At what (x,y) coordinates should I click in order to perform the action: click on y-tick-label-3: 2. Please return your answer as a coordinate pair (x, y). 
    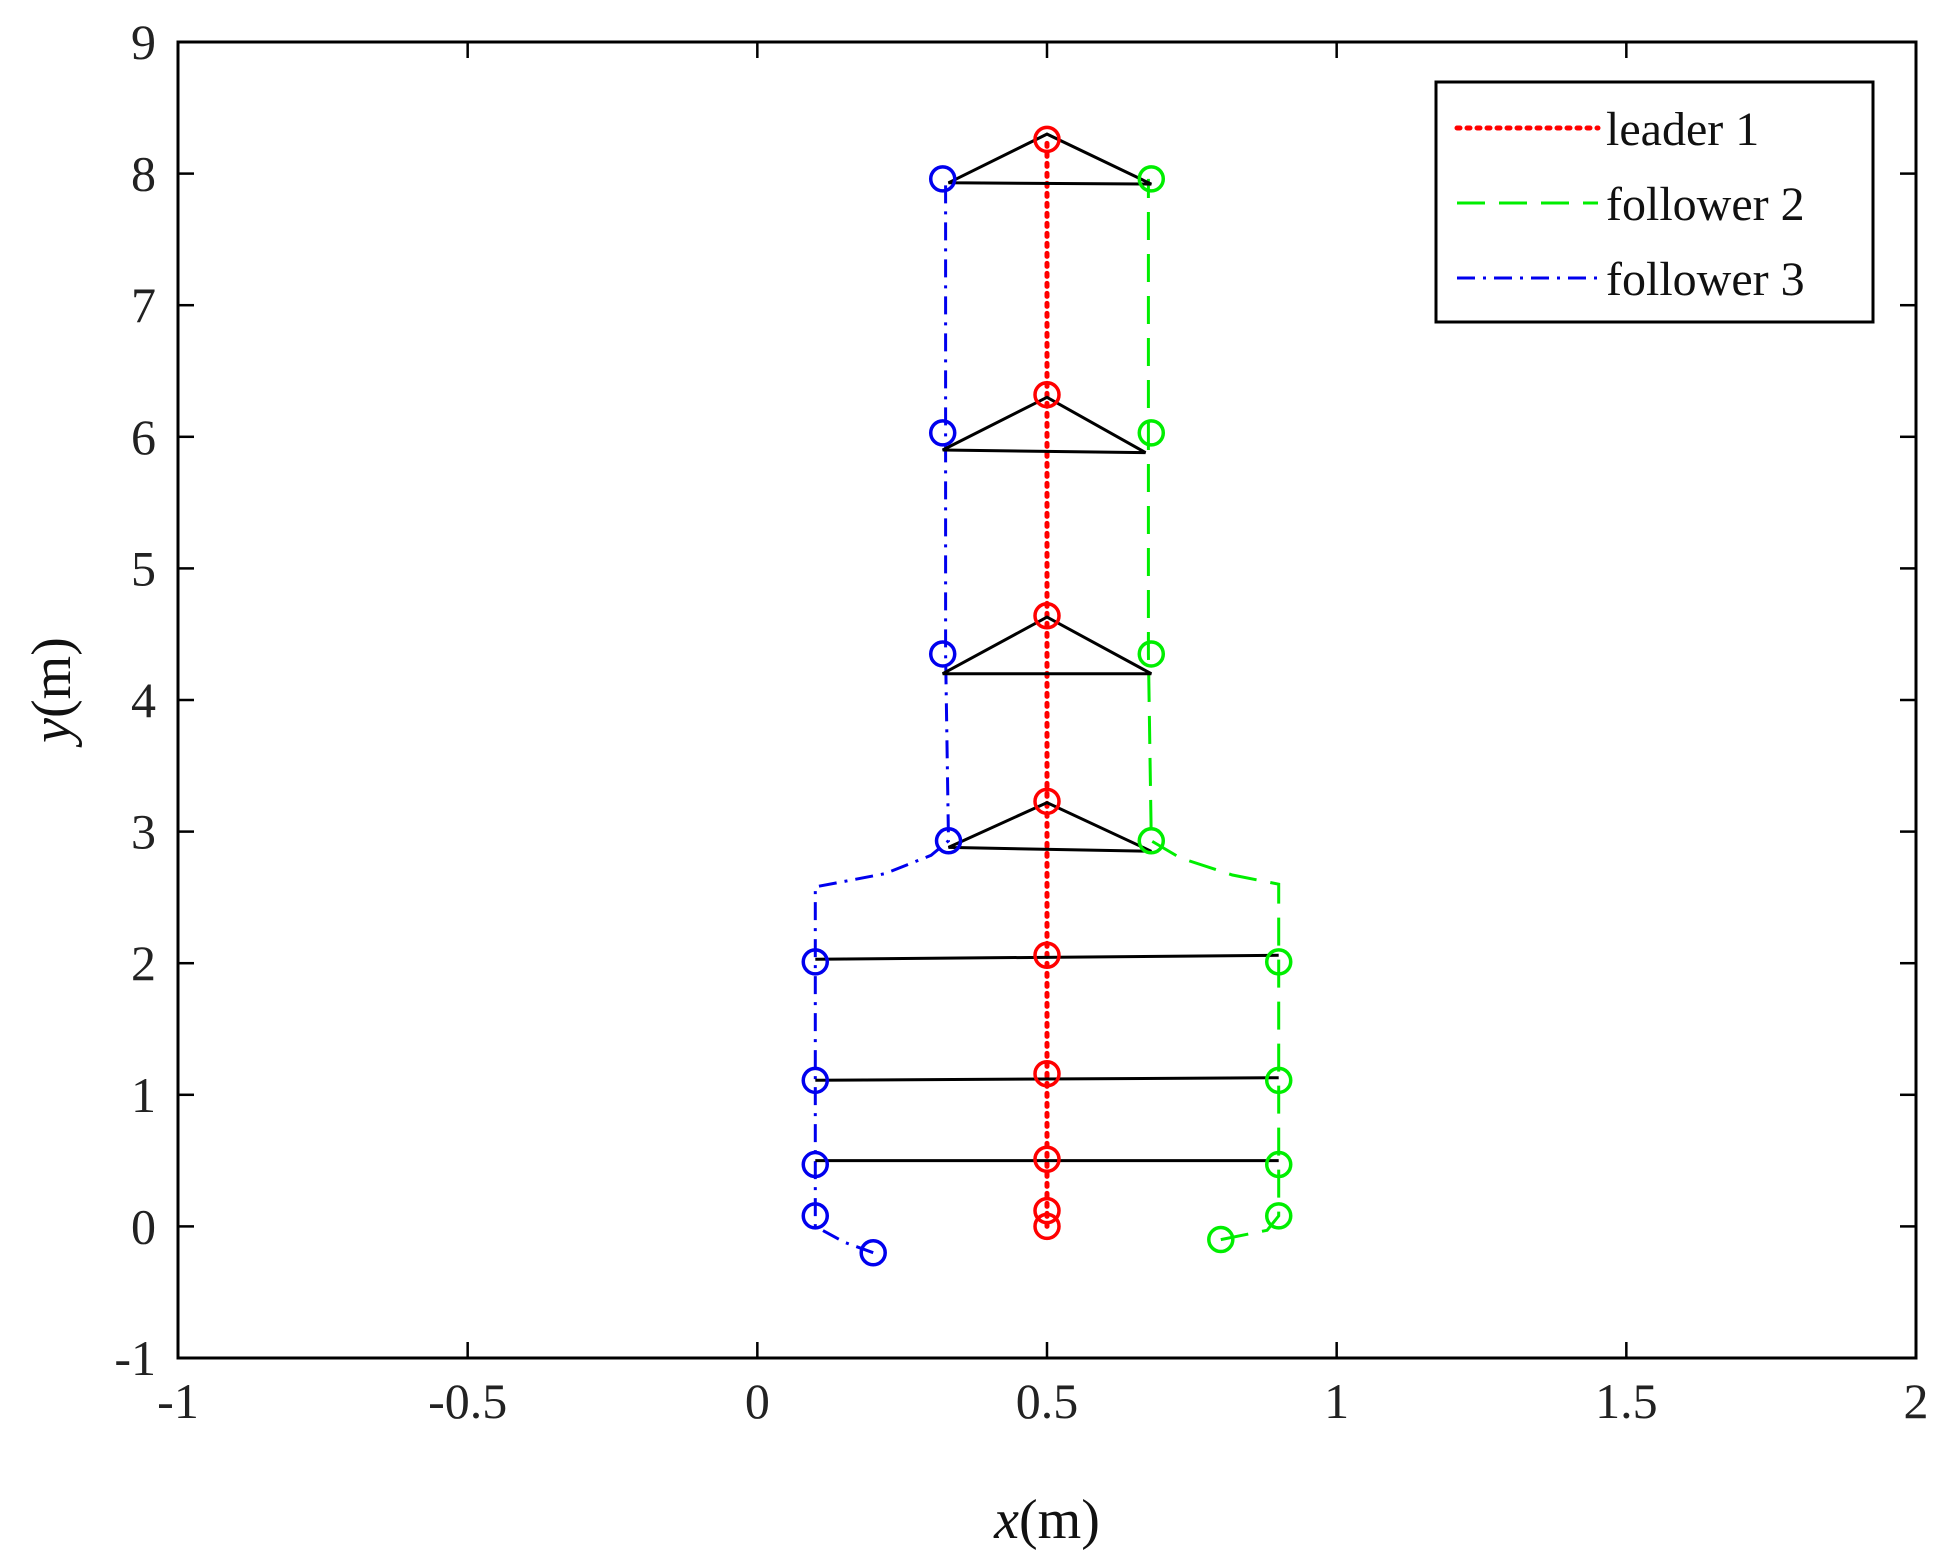
    Looking at the image, I should click on (143, 963).